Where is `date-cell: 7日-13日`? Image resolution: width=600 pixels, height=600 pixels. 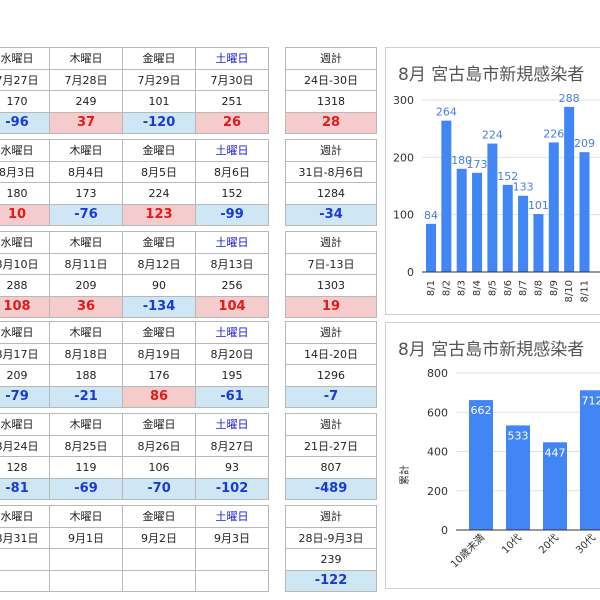
date-cell: 7日-13日 is located at coordinates (331, 263).